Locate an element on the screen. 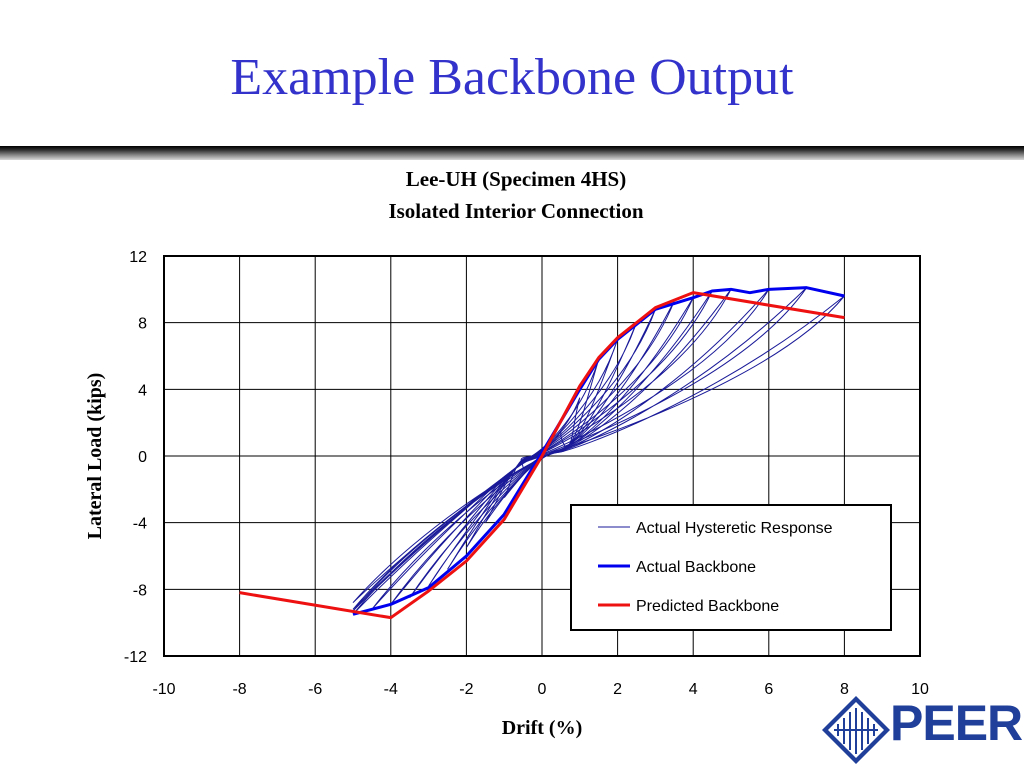 The image size is (1024, 768). x-tick-label: -6 is located at coordinates (315, 689).